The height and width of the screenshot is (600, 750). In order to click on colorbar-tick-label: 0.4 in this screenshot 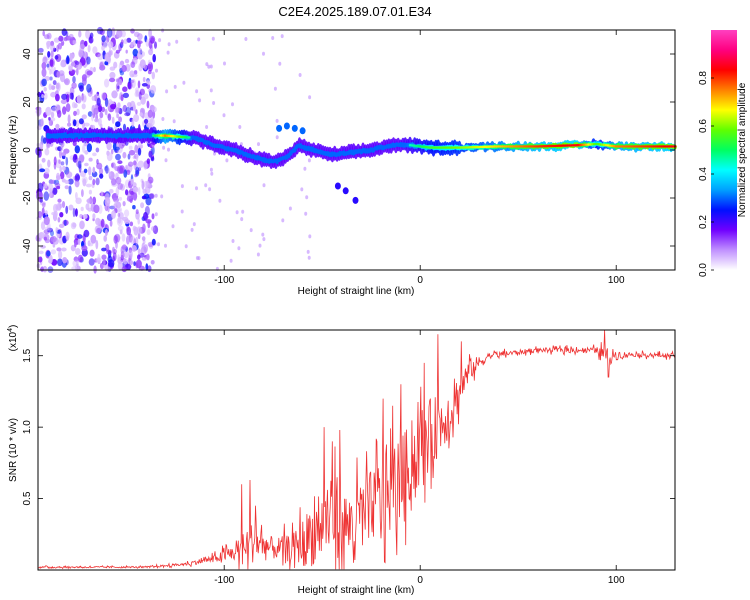, I will do `click(703, 174)`.